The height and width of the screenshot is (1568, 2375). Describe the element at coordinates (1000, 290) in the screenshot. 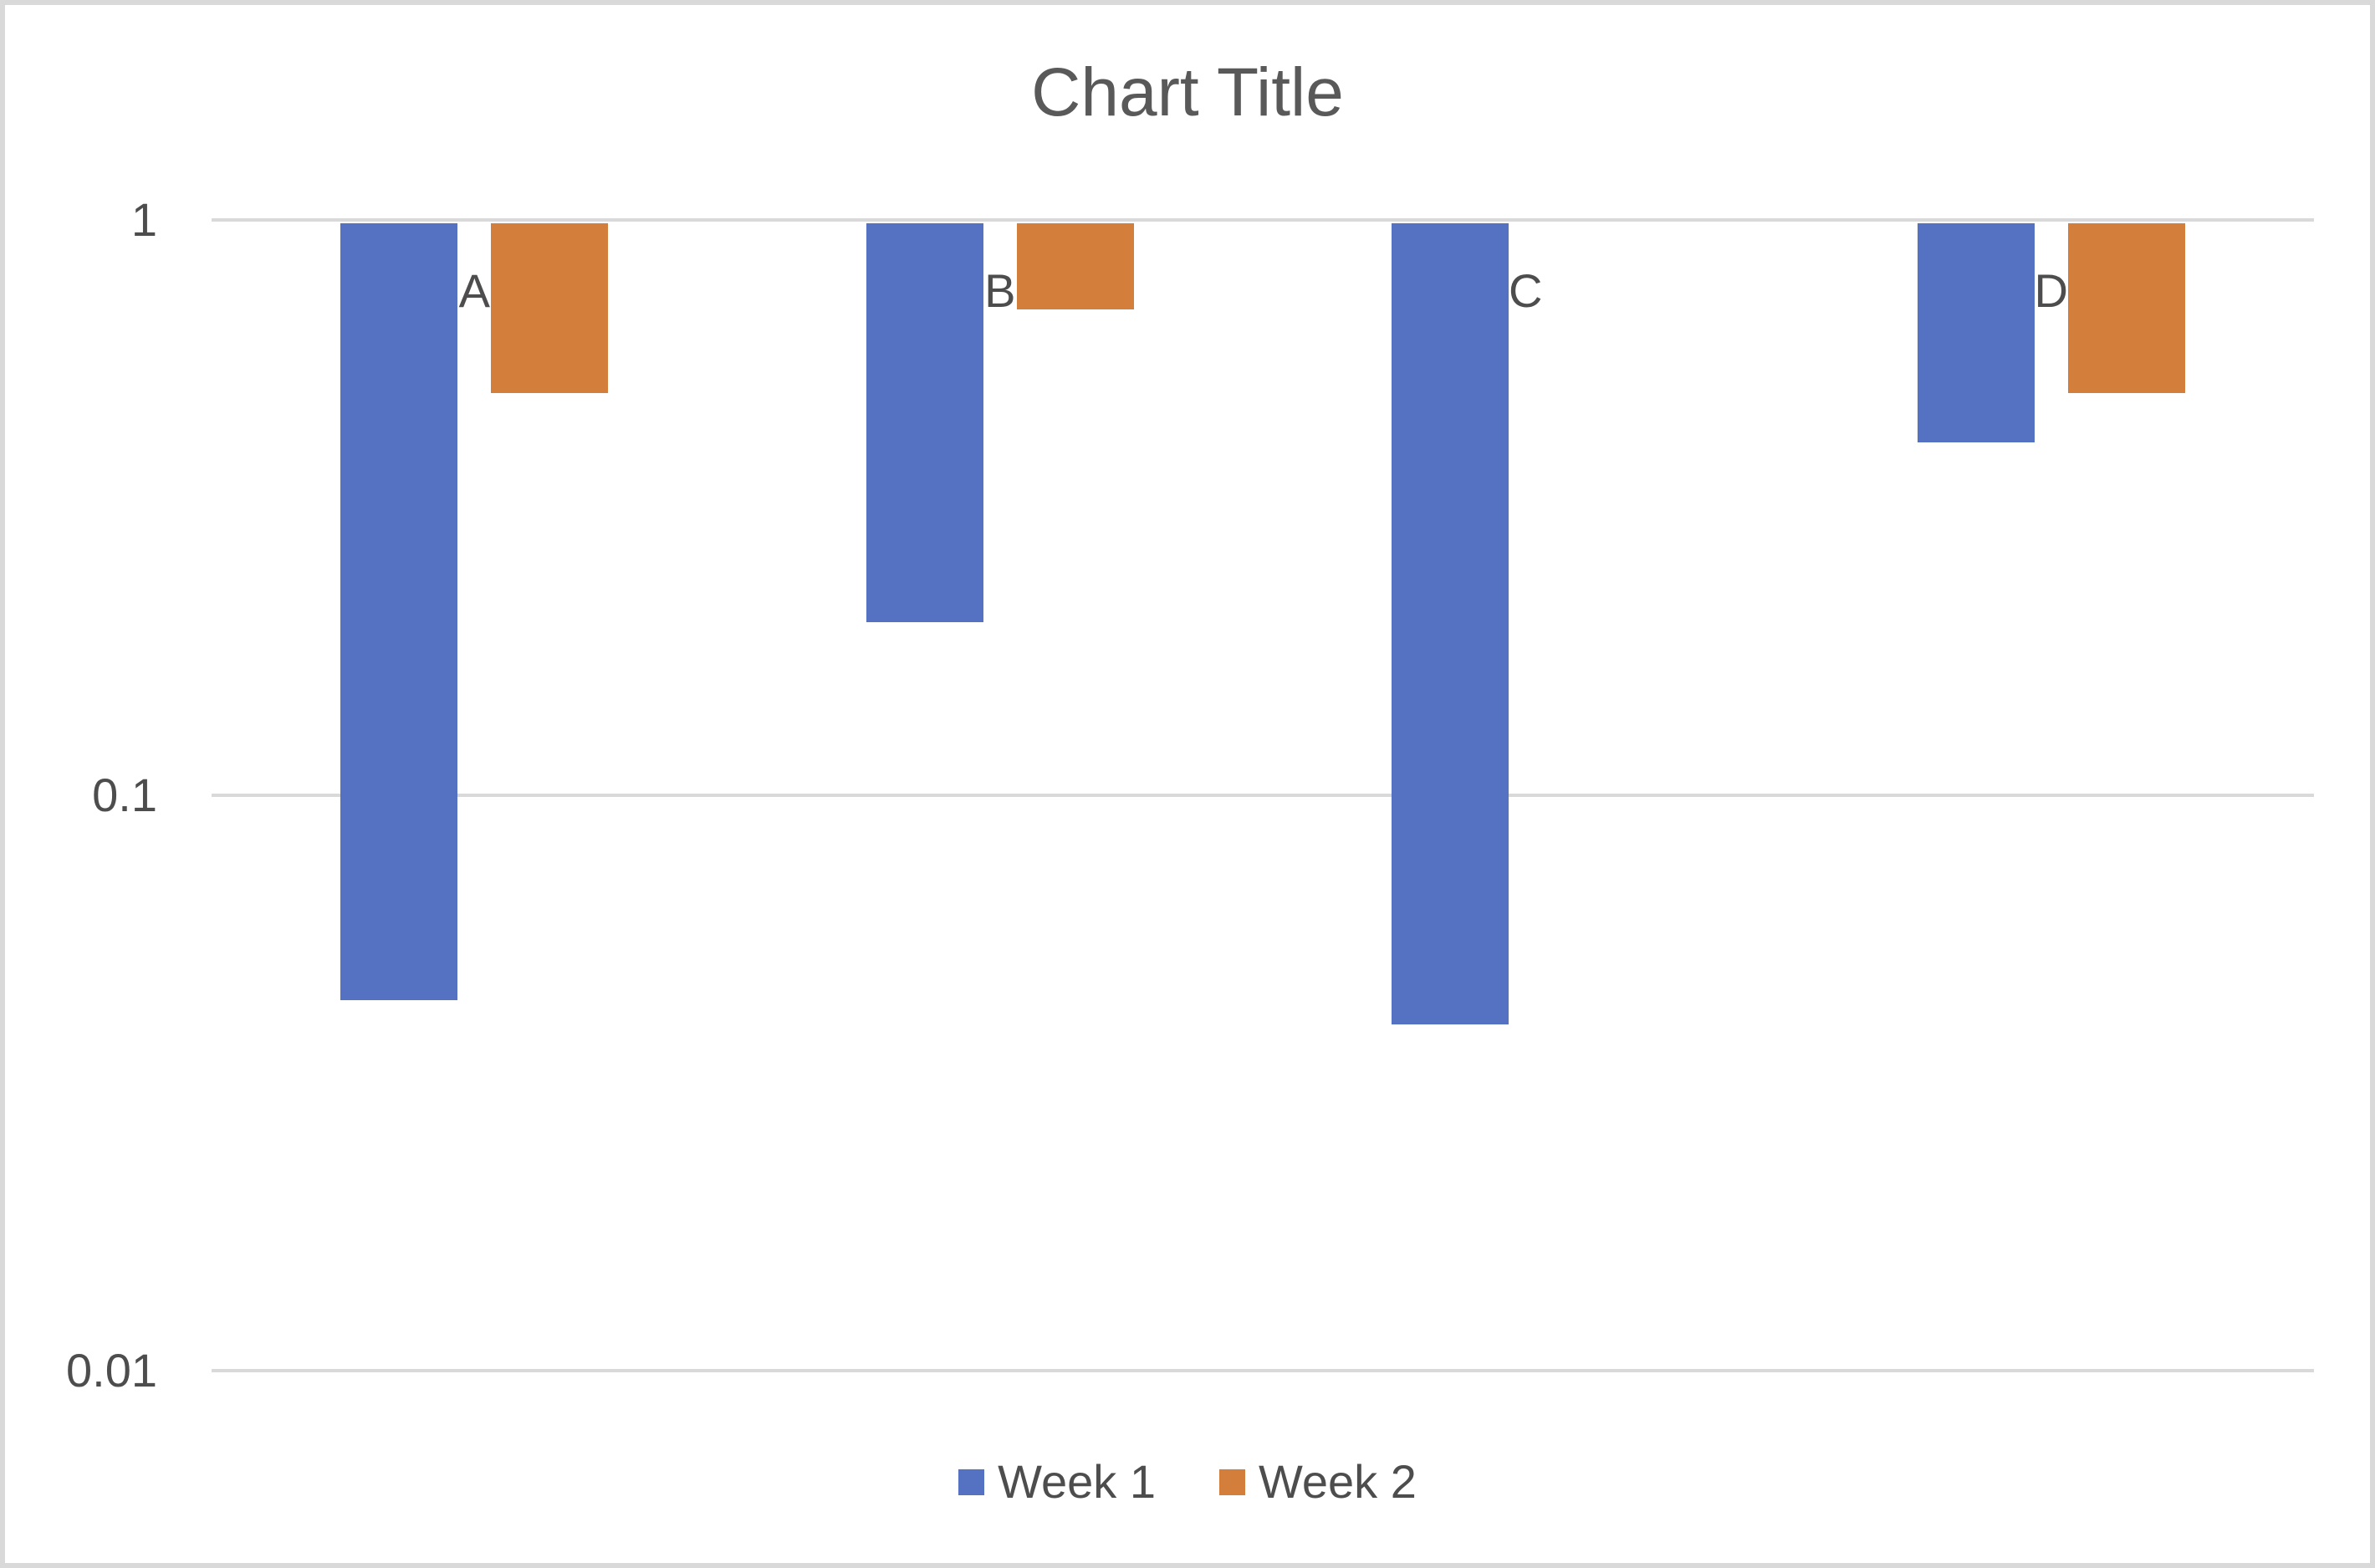

I see `category-label-b: B` at that location.